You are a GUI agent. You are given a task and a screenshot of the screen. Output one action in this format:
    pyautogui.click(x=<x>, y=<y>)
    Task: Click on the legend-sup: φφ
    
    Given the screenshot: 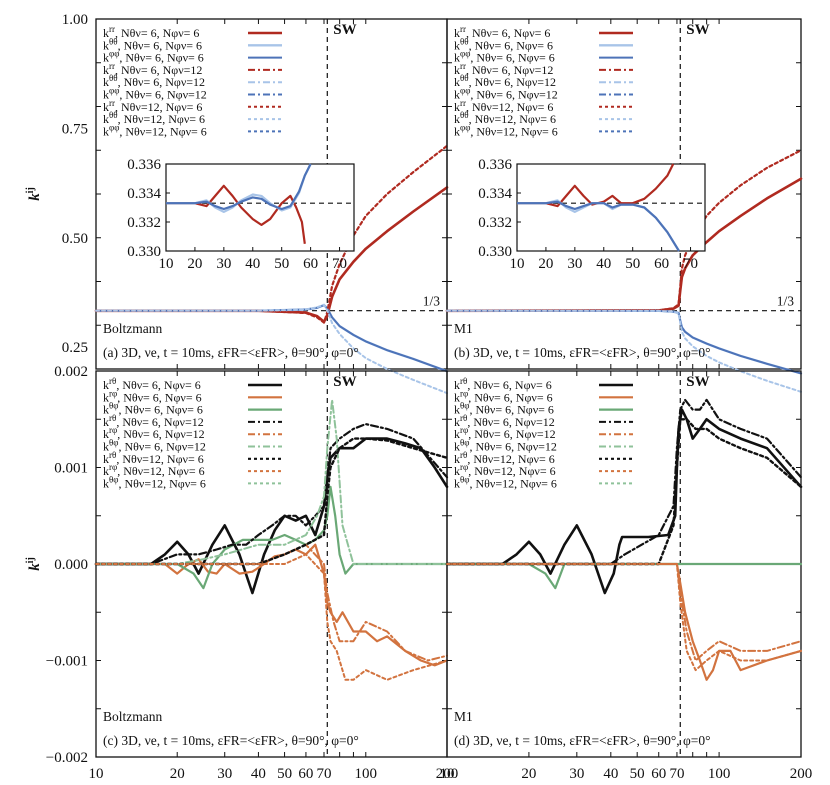 What is the action you would take?
    pyautogui.click(x=114, y=127)
    